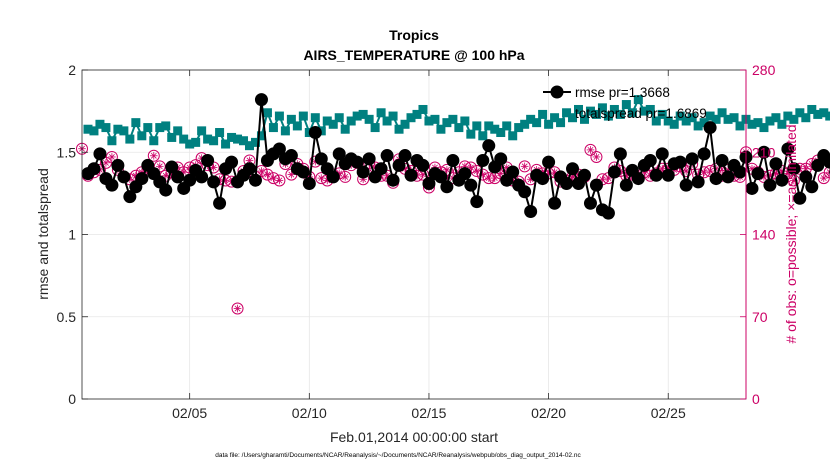  What do you see at coordinates (764, 235) in the screenshot?
I see `y-tick-right-label: 140` at bounding box center [764, 235].